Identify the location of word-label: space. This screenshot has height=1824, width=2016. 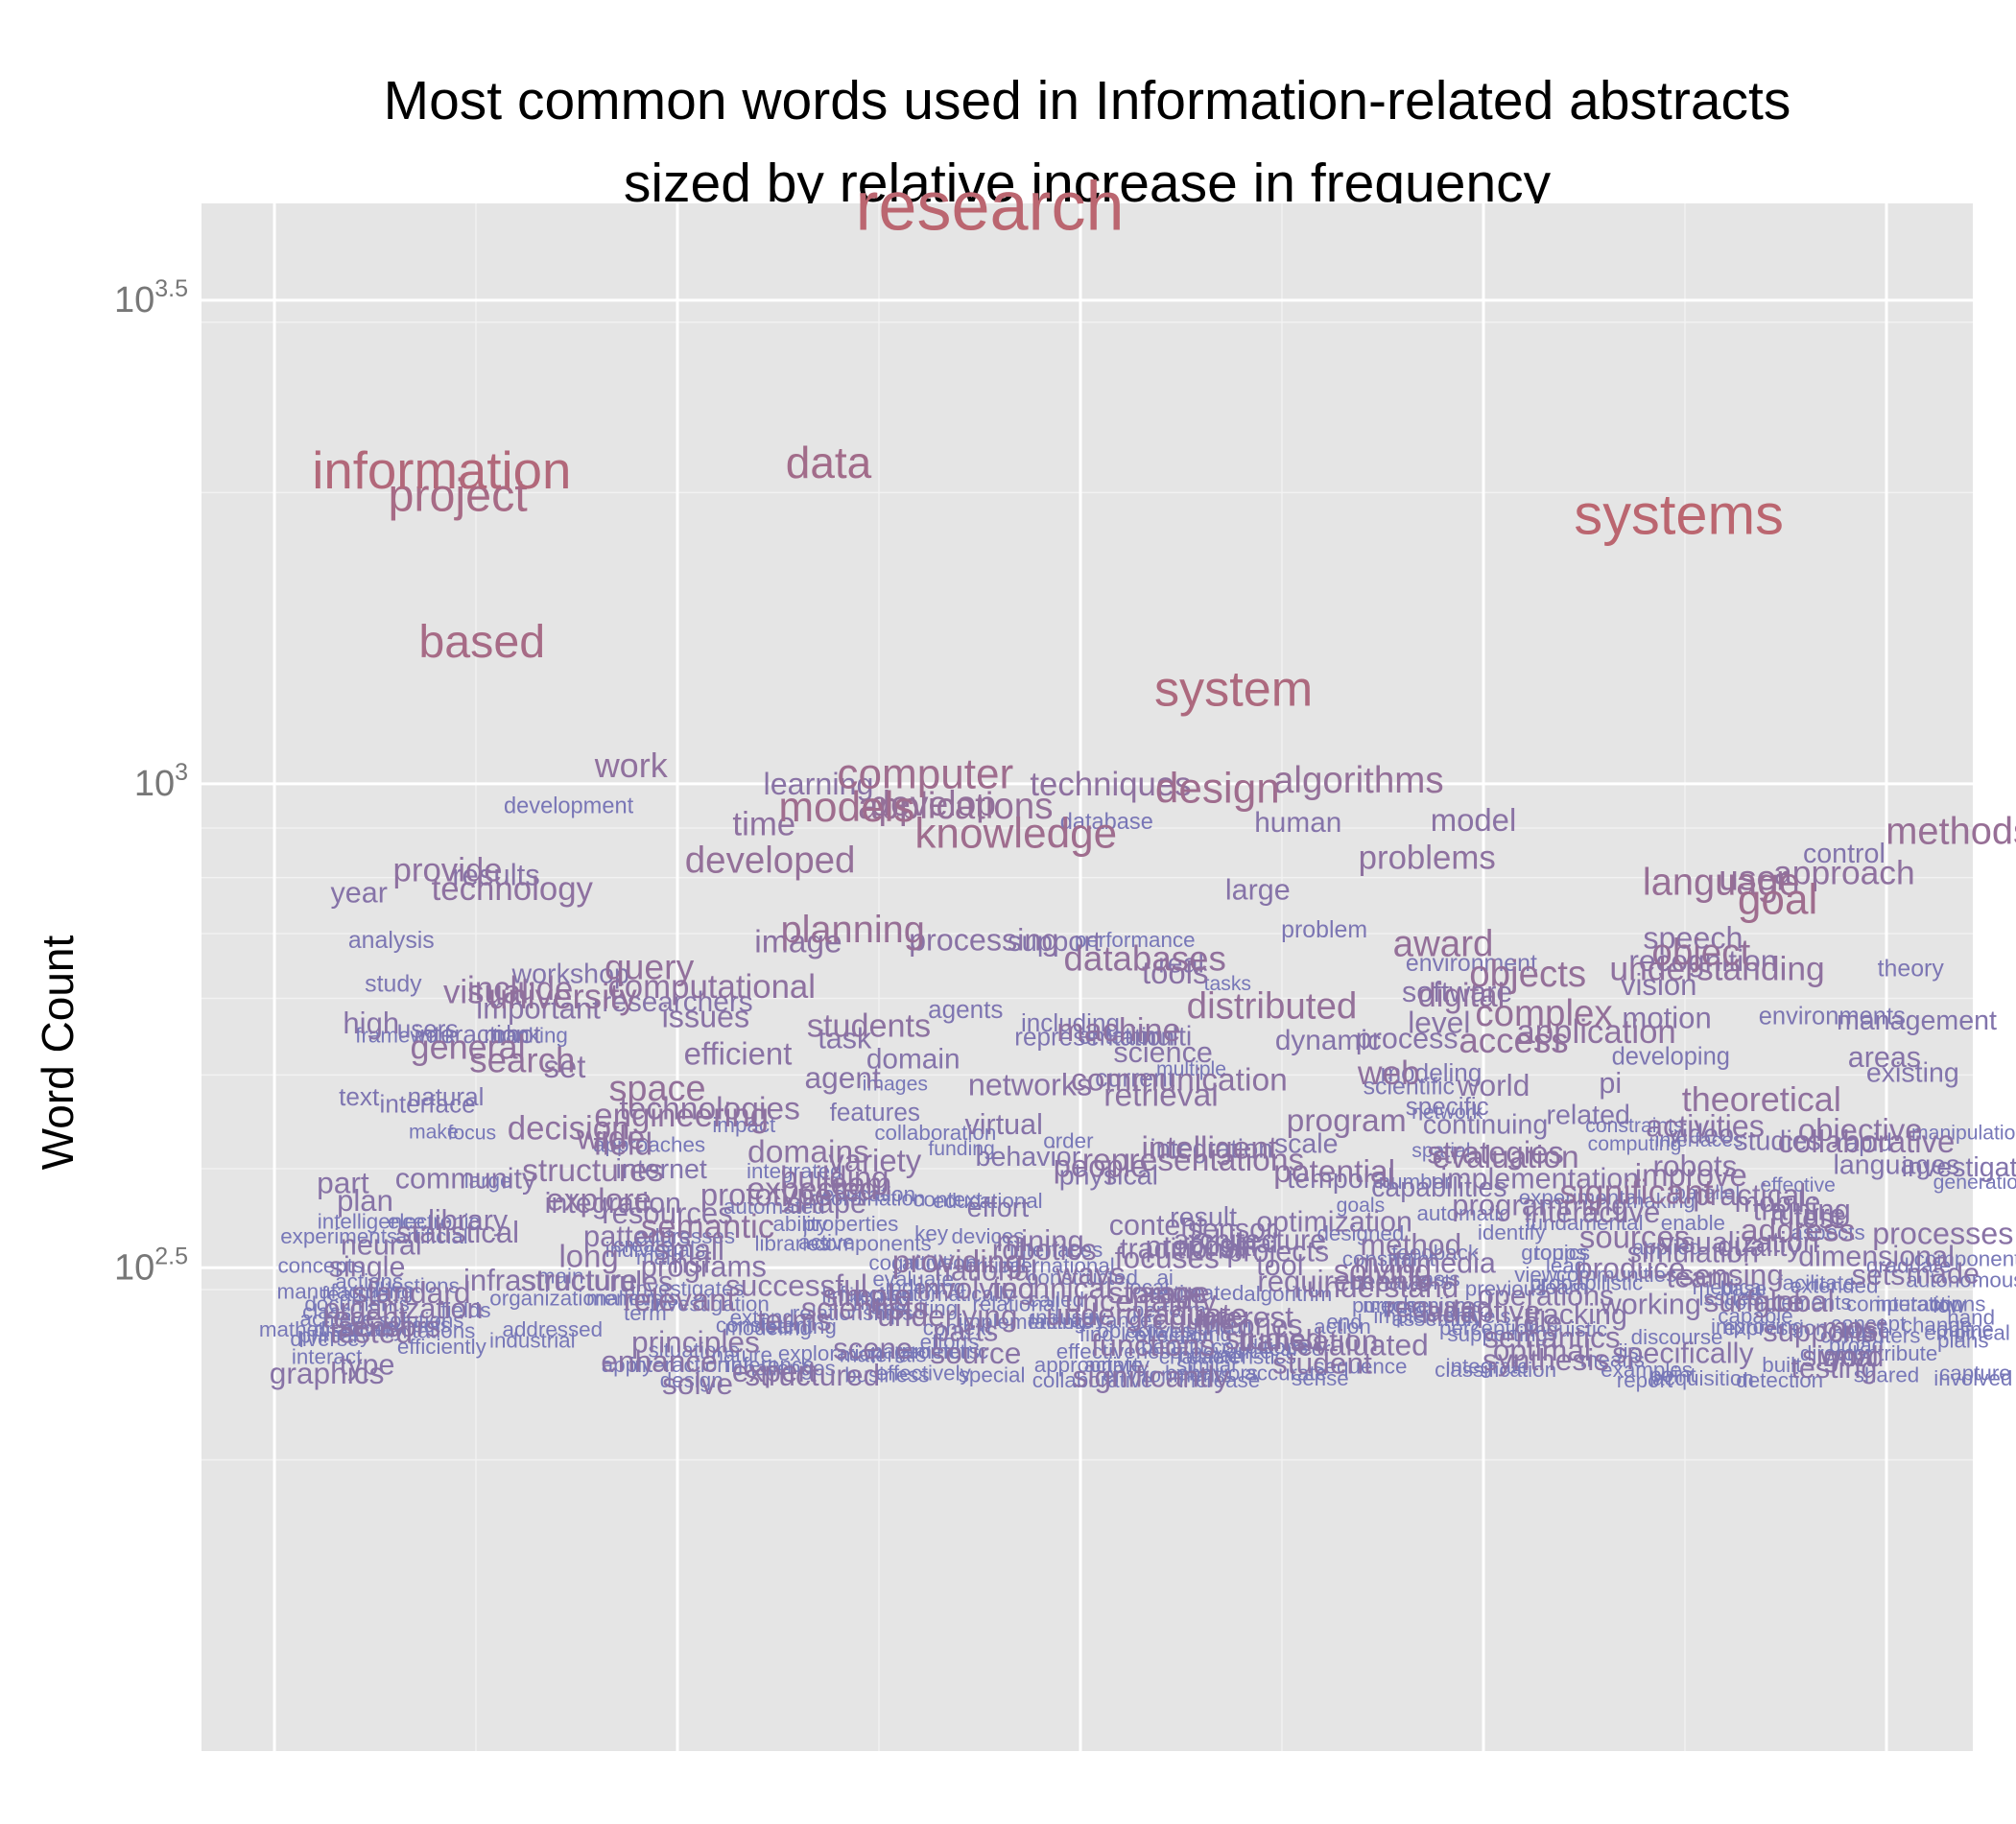
(656, 1089).